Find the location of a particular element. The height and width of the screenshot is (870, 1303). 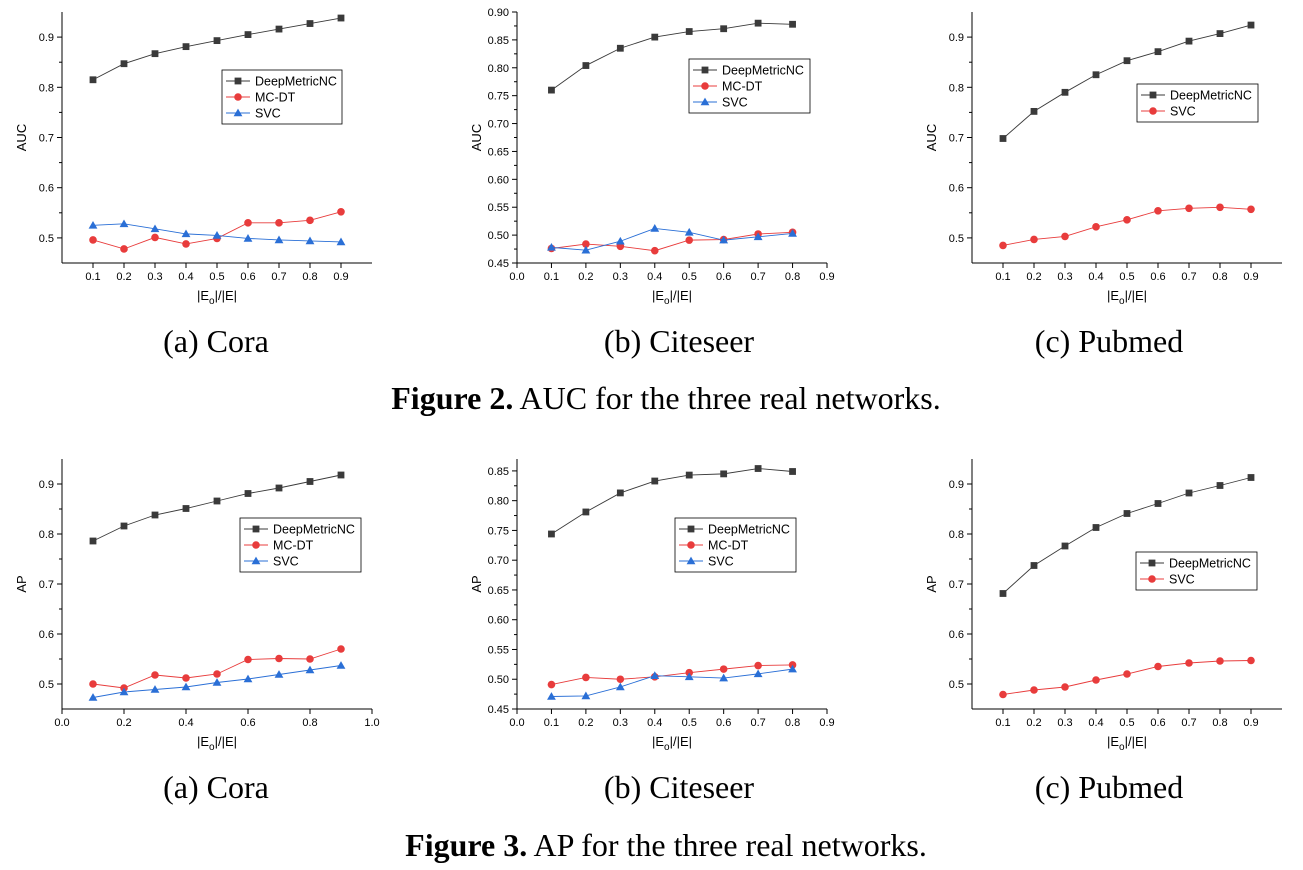

figure-2-text: AUC for the three real networks. is located at coordinates (726, 398).